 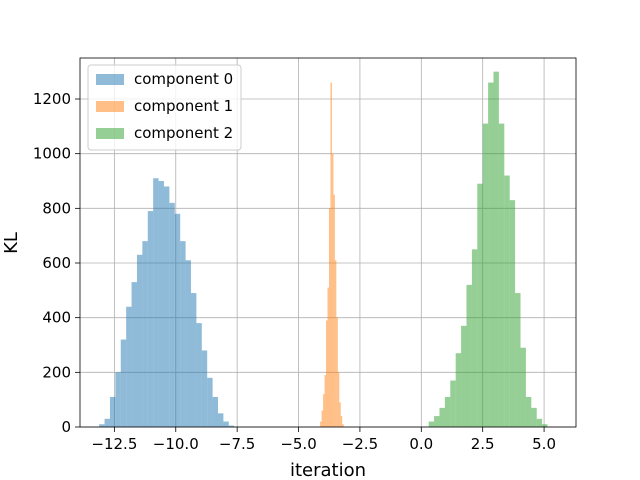 What do you see at coordinates (114, 444) in the screenshot?
I see `x-tick-label: −12.5` at bounding box center [114, 444].